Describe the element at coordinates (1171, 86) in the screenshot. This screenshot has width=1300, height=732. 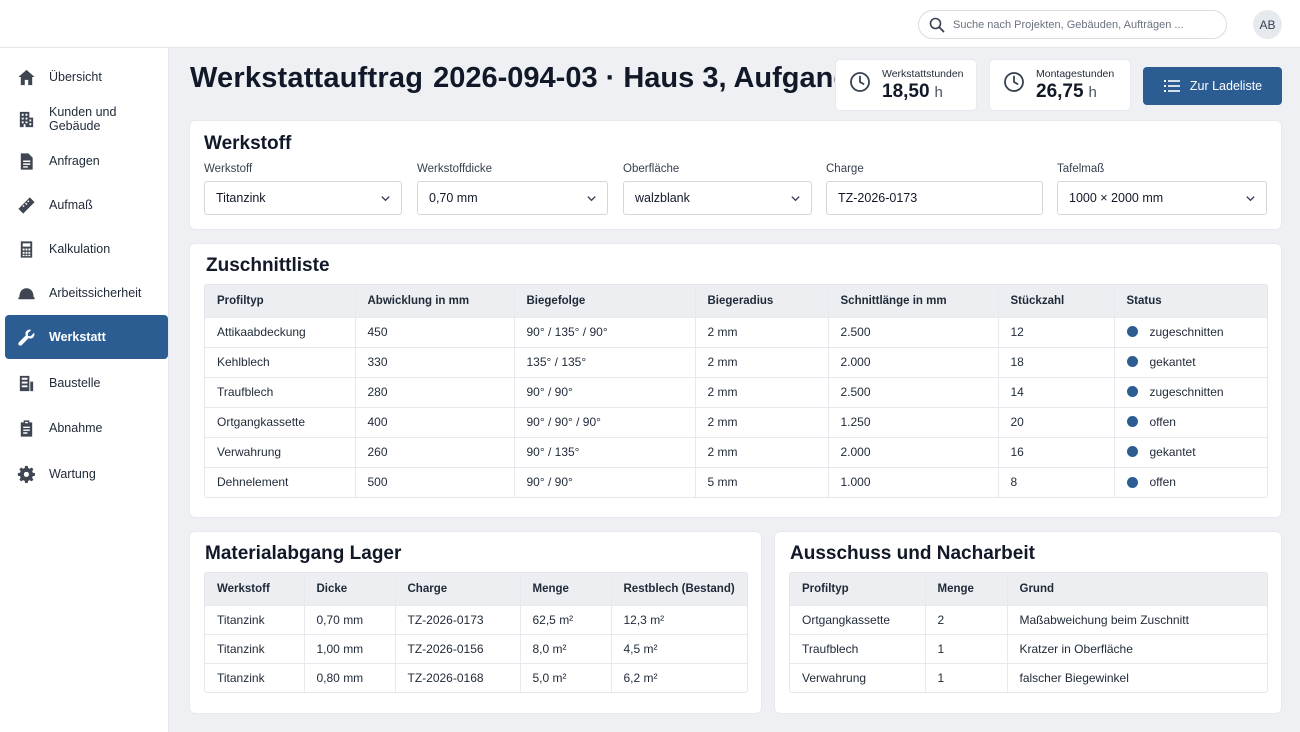
I see `list-icon` at that location.